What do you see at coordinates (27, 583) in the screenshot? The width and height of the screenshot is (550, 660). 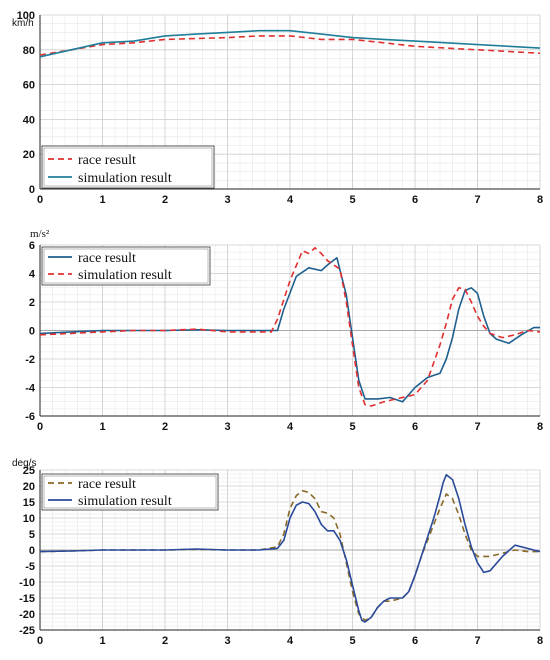 I see `y-tick-label: -10` at bounding box center [27, 583].